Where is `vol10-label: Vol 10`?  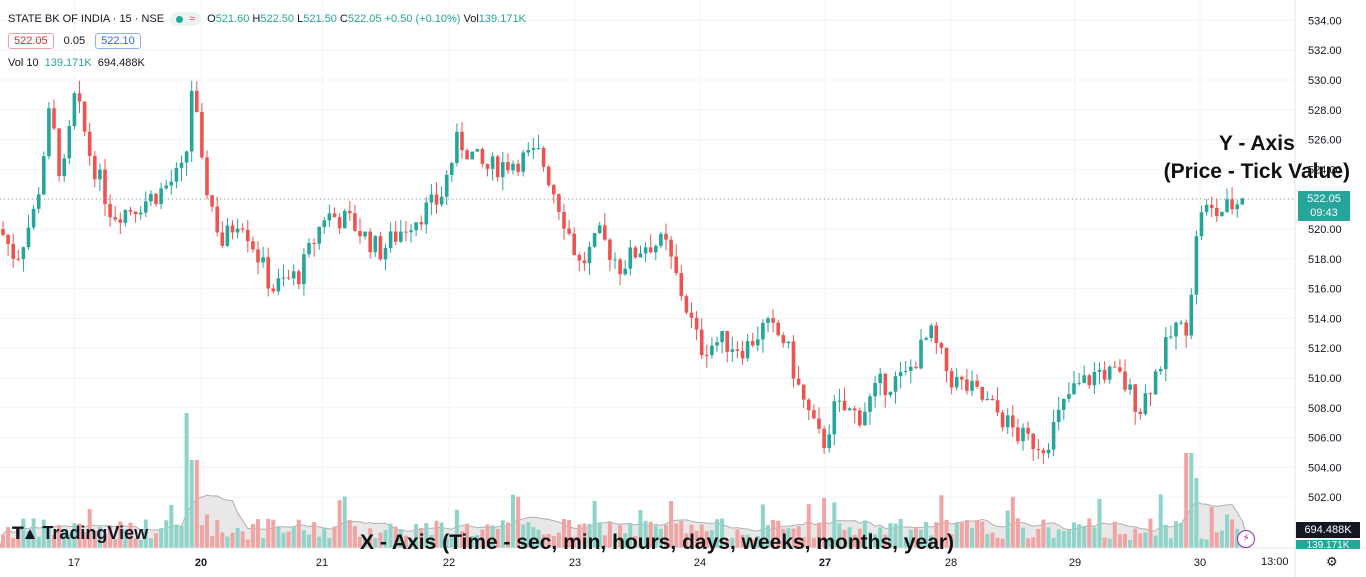 vol10-label: Vol 10 is located at coordinates (23, 63).